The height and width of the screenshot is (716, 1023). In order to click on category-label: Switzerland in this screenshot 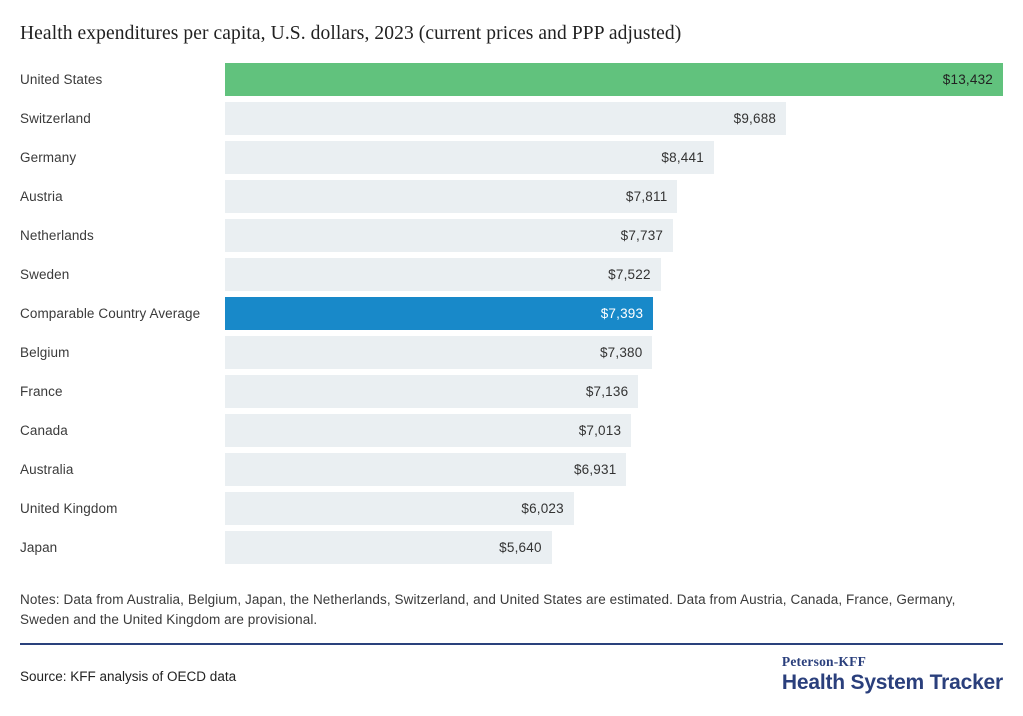, I will do `click(55, 118)`.